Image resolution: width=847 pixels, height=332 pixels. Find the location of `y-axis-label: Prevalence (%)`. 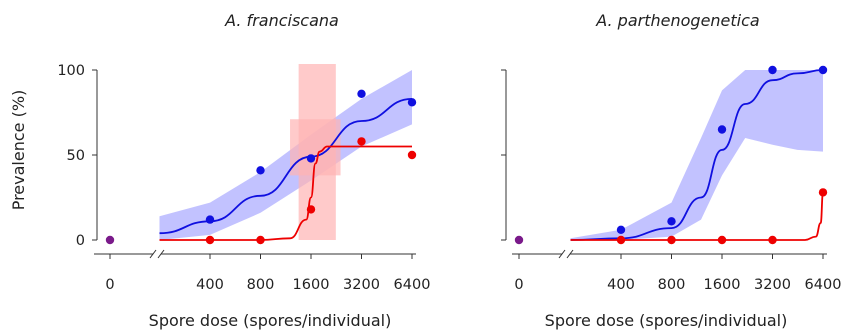

y-axis-label: Prevalence (%) is located at coordinates (18, 150).